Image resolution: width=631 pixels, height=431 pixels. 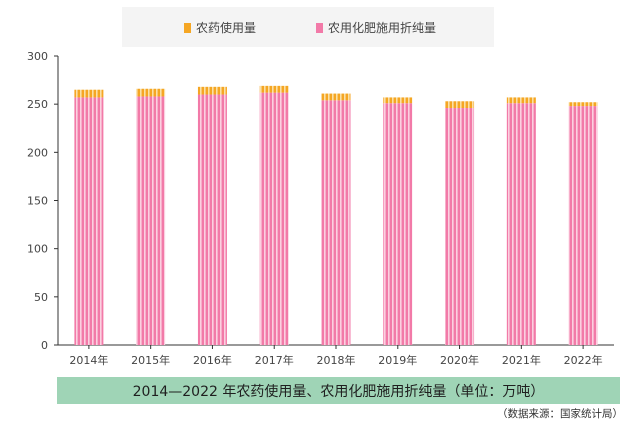 What do you see at coordinates (41, 297) in the screenshot?
I see `y-tick-label: 50` at bounding box center [41, 297].